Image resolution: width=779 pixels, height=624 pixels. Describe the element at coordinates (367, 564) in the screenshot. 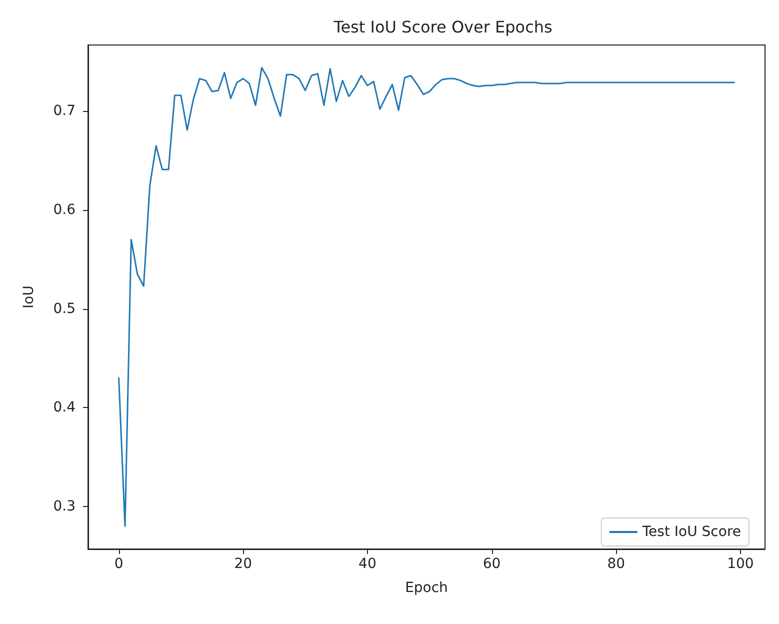

I see `x-tick-label: 40` at that location.